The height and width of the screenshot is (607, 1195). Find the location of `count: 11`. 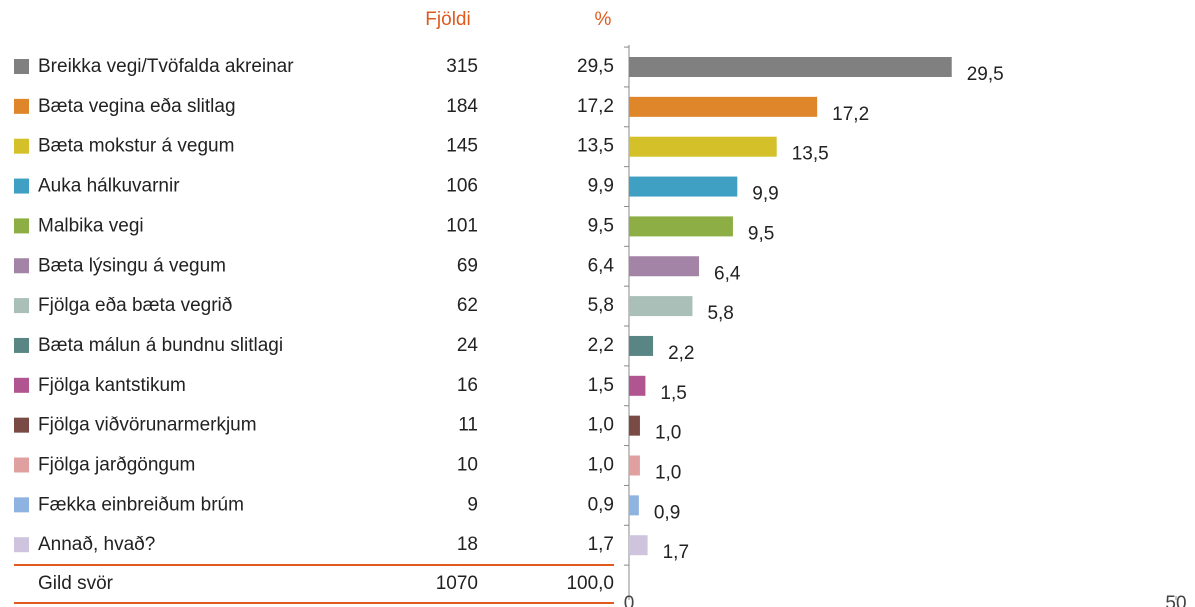

count: 11 is located at coordinates (468, 425).